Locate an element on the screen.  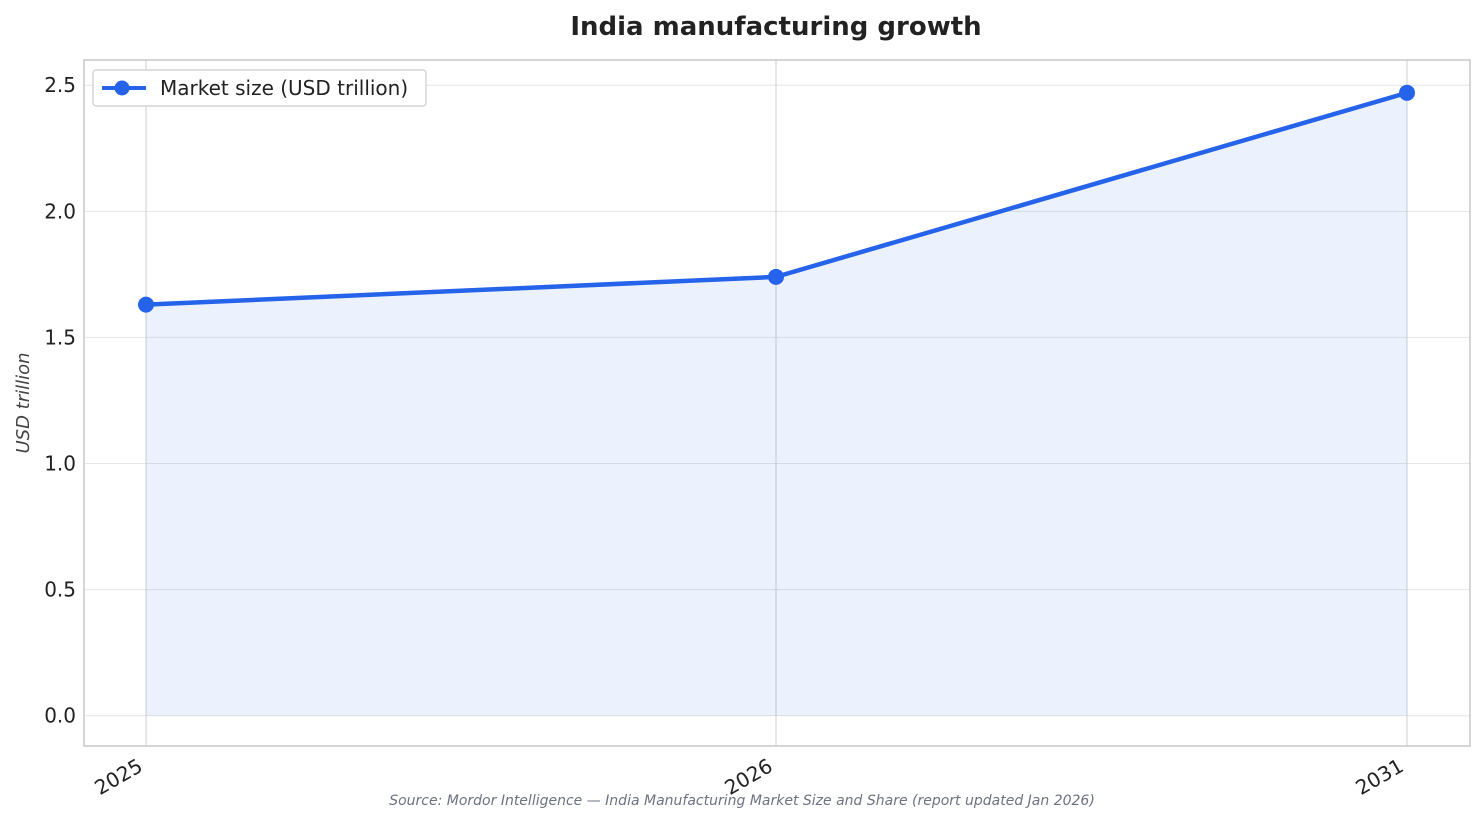
legend-marker is located at coordinates (122, 88).